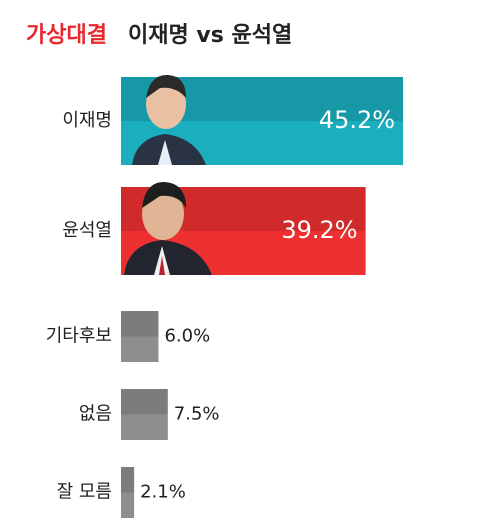  What do you see at coordinates (87, 230) in the screenshot?
I see `category-label: 윤석열` at bounding box center [87, 230].